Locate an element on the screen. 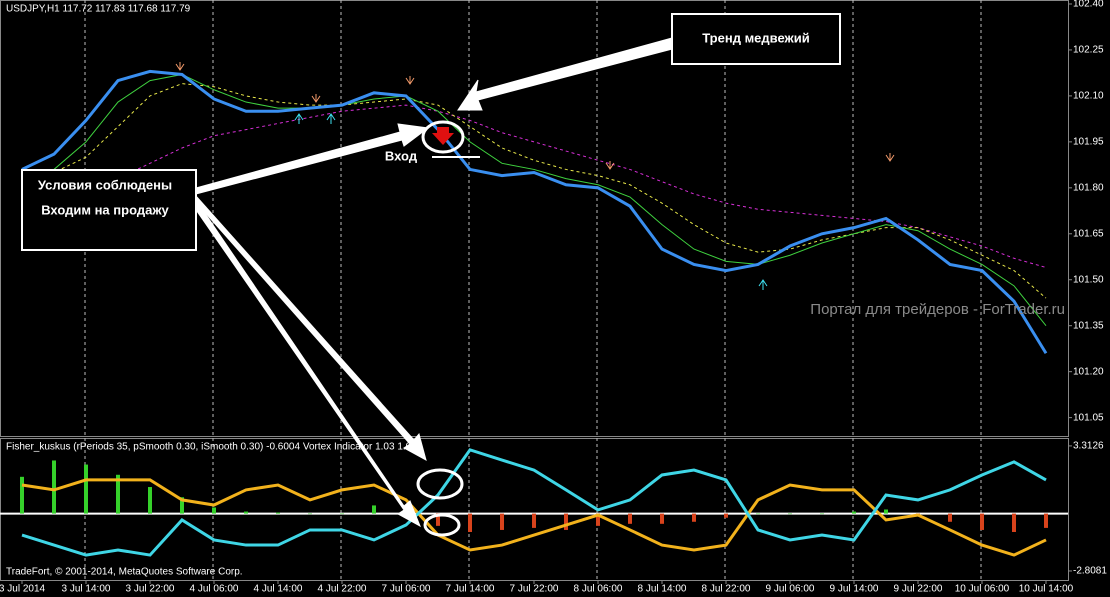 This screenshot has height=597, width=1110. main-title: USDJPY,H1 117.72 117.83 117.68 117.79 is located at coordinates (98, 9).